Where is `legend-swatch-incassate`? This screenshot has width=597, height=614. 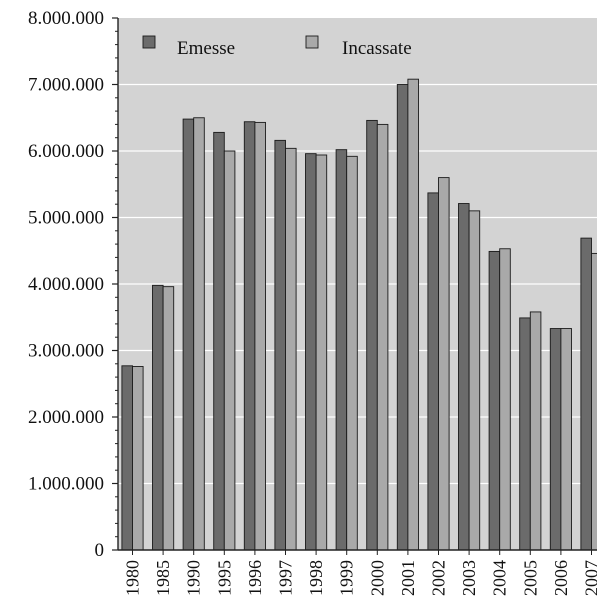 legend-swatch-incassate is located at coordinates (312, 42).